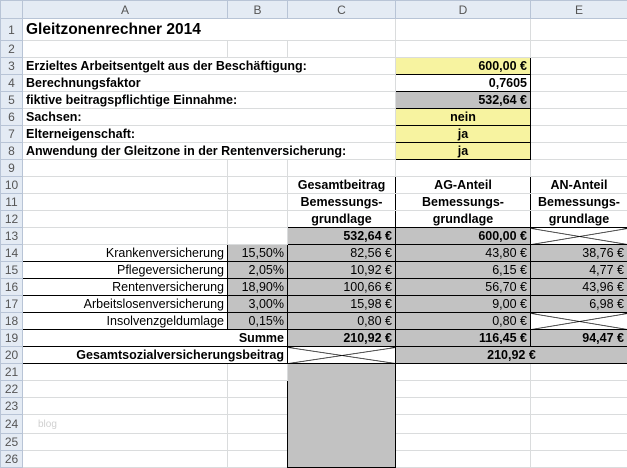  What do you see at coordinates (258, 321) in the screenshot?
I see `rate: 0,15%` at bounding box center [258, 321].